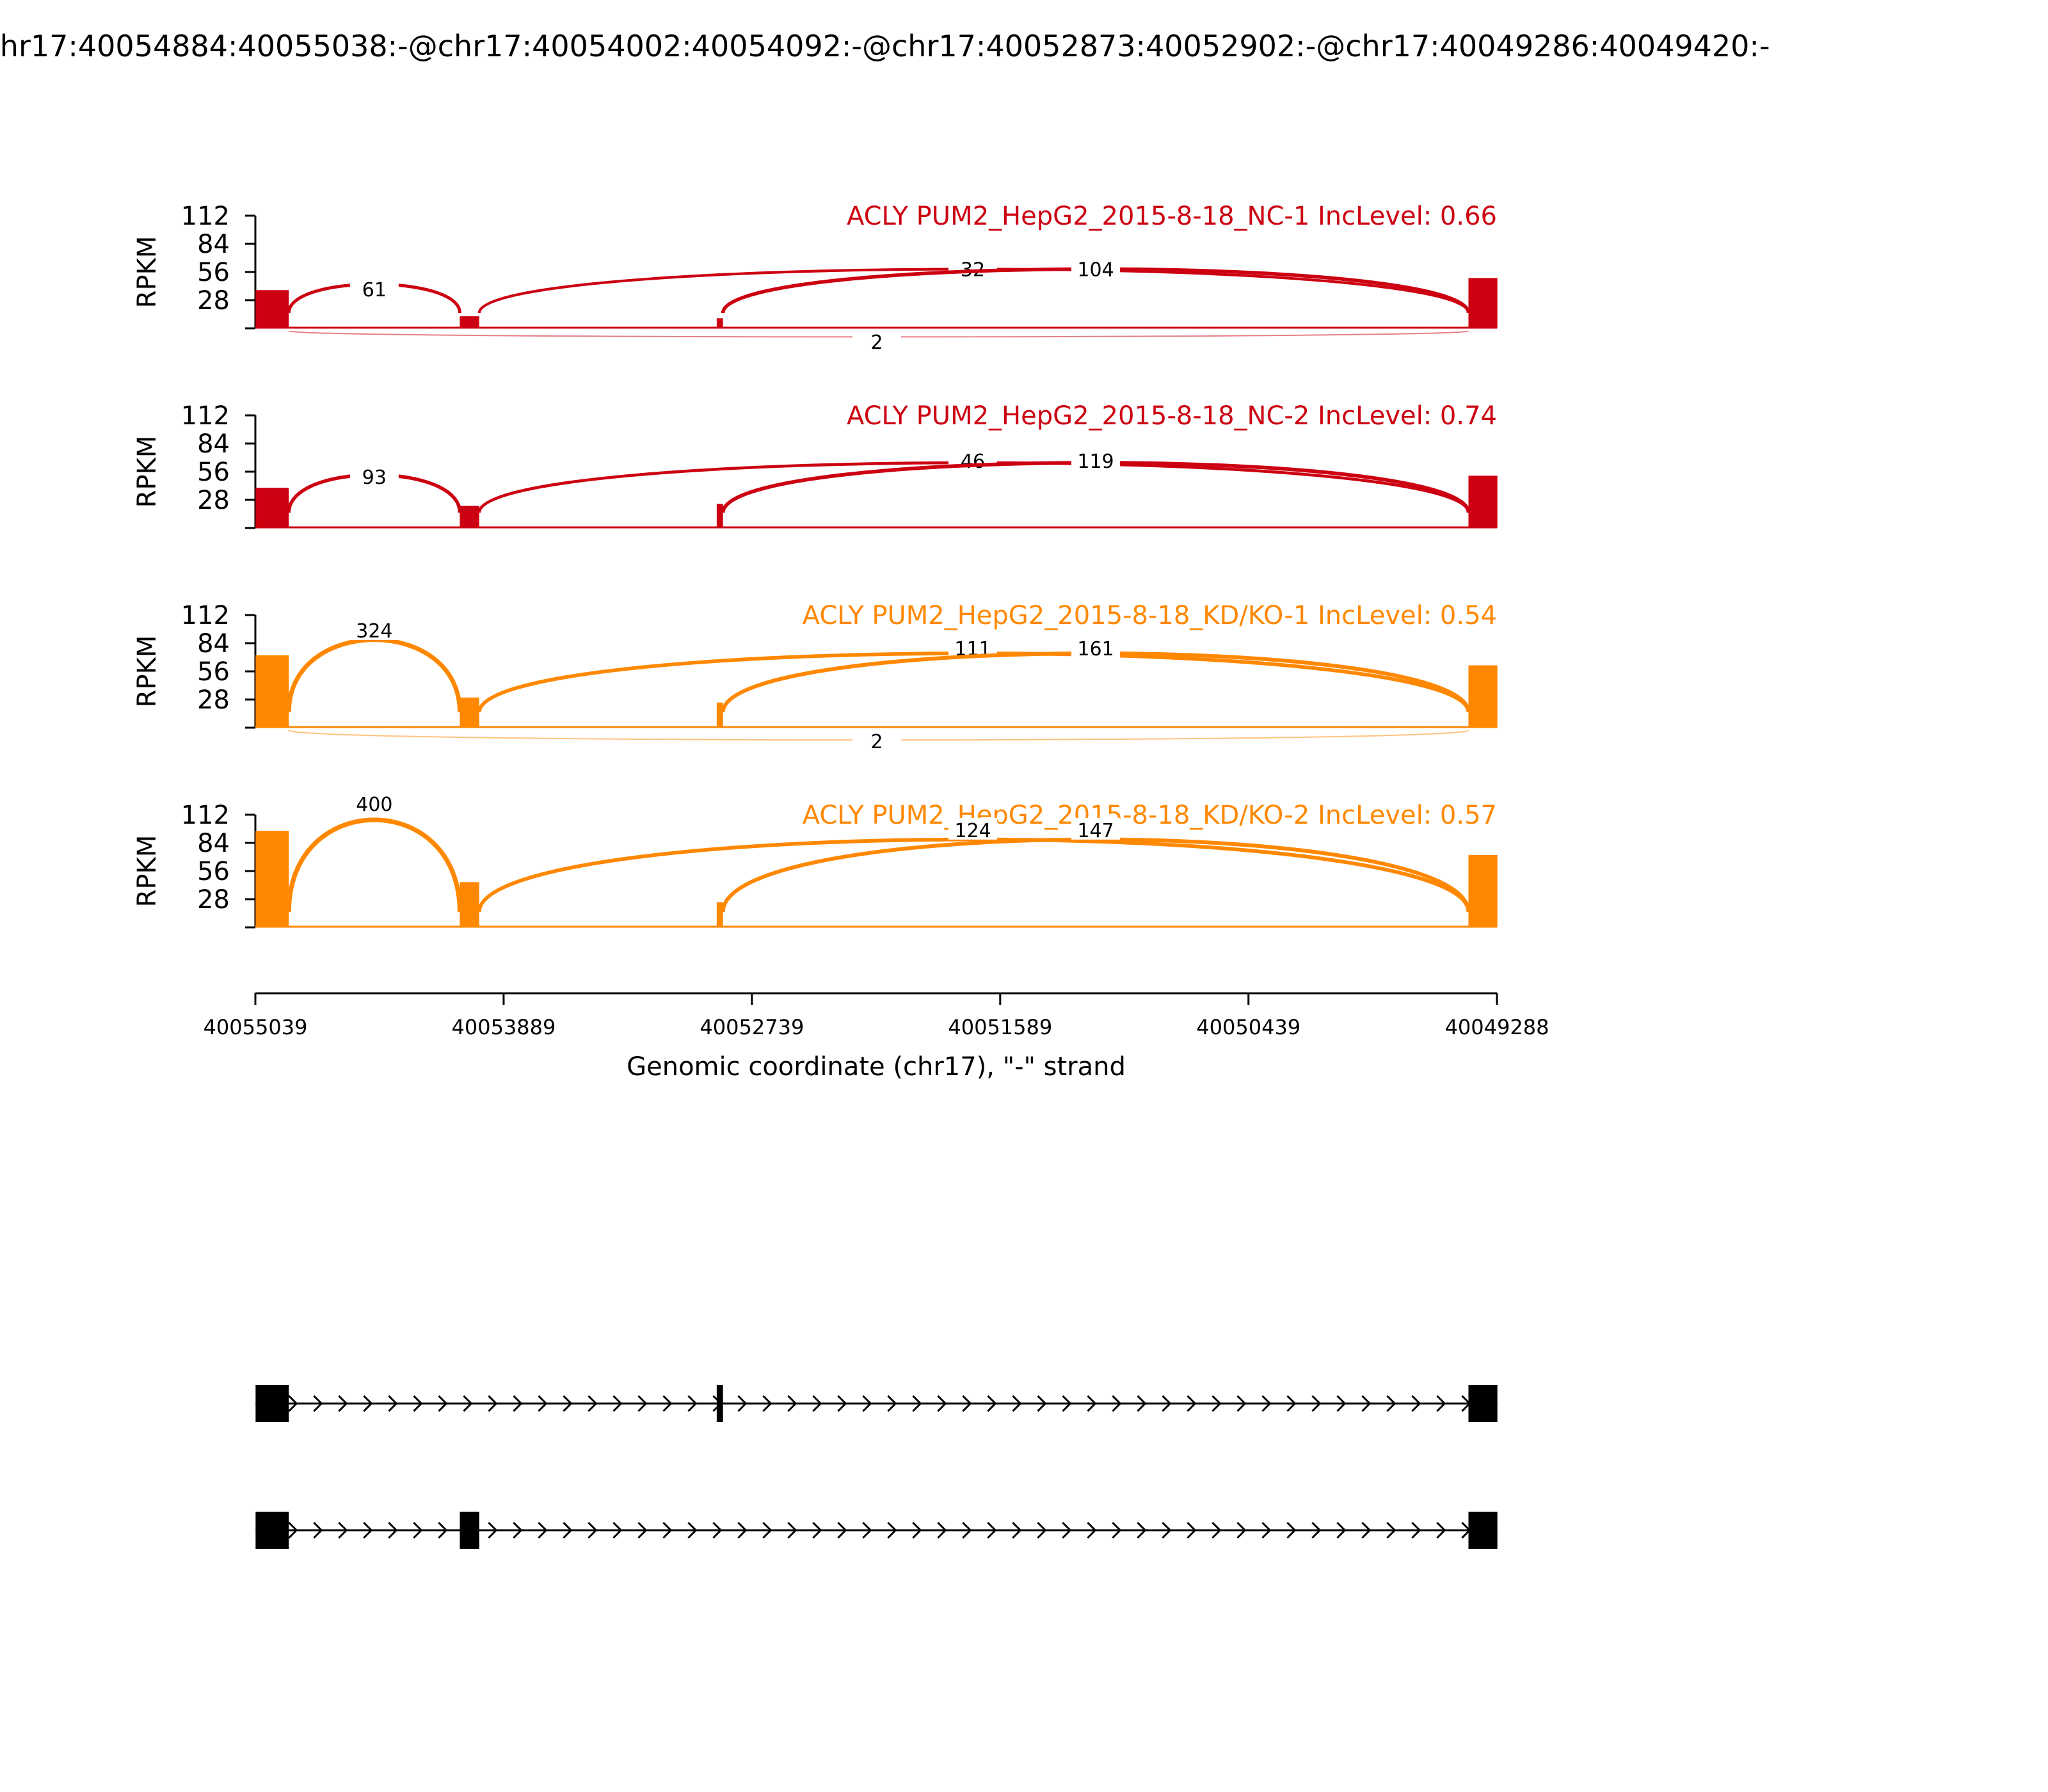 Image resolution: width=2048 pixels, height=1792 pixels. What do you see at coordinates (876, 1067) in the screenshot?
I see `x-axis-label: Genomic coordinate (chr17), "-" strand` at bounding box center [876, 1067].